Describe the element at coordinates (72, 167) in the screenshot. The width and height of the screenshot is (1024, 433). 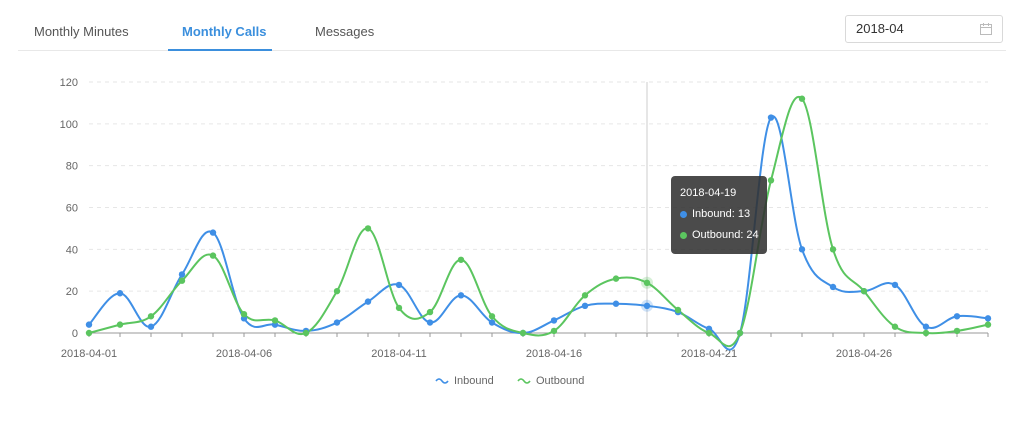
I see `y-tick-label: 80` at that location.